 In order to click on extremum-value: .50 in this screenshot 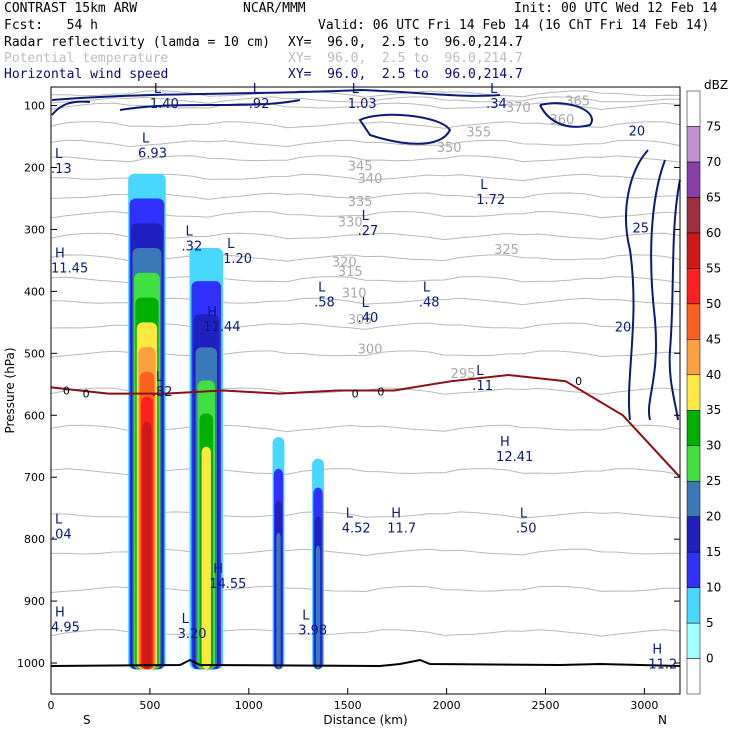, I will do `click(526, 528)`.